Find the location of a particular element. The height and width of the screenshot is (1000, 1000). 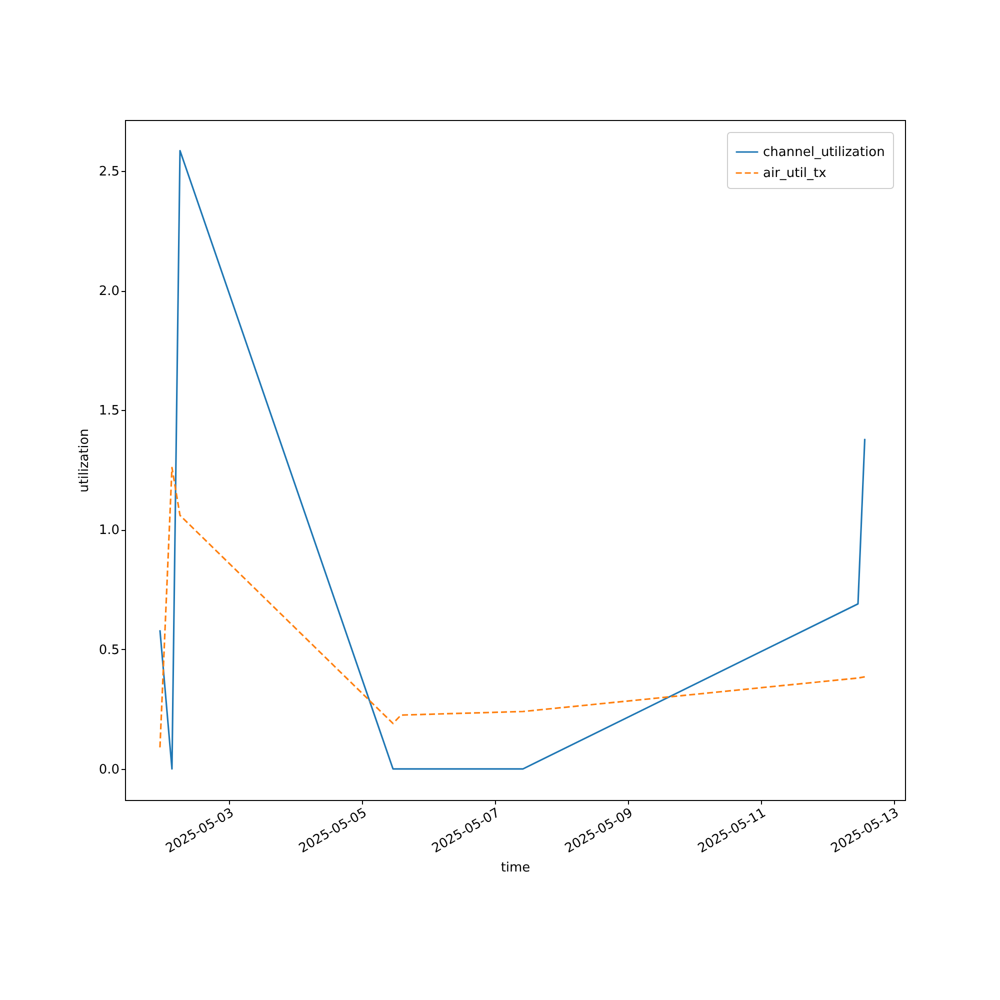

y-tick-label: 1.5 is located at coordinates (109, 411).